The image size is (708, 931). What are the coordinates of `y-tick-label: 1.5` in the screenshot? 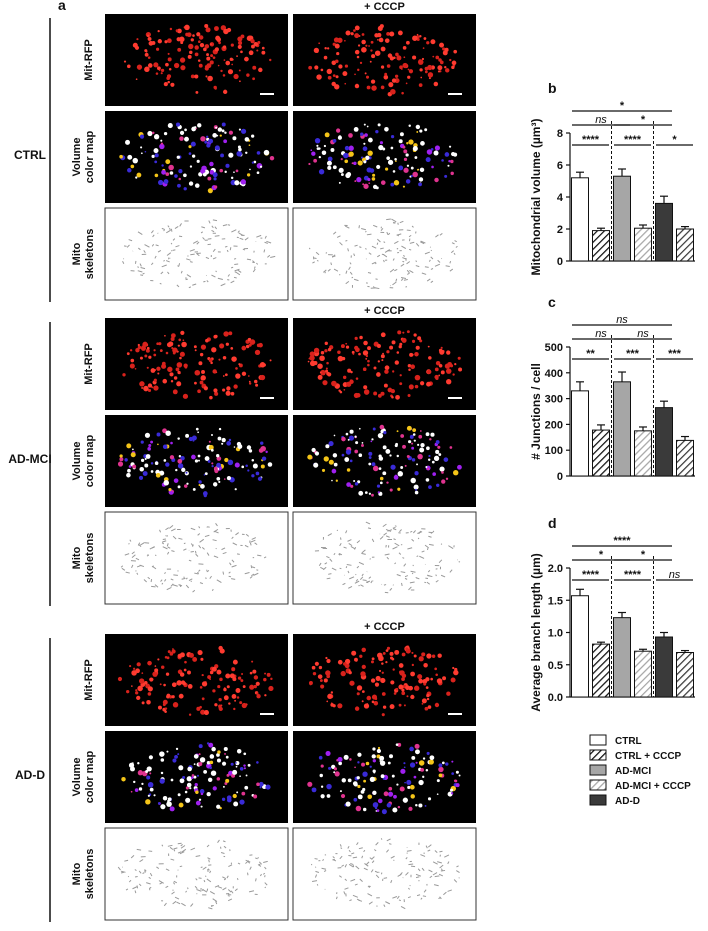 It's located at (555, 601).